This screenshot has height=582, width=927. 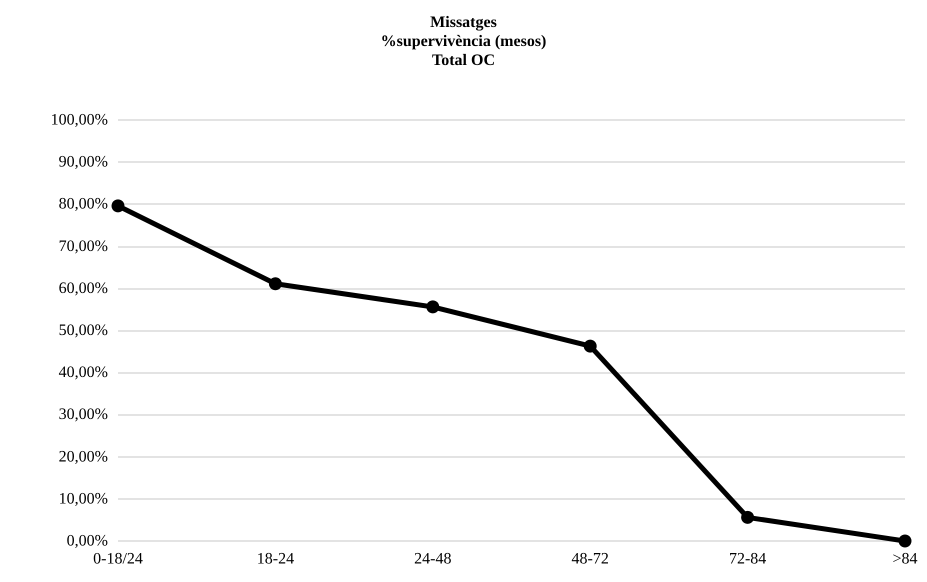 I want to click on y-tick-label: 90,00%, so click(x=83, y=162).